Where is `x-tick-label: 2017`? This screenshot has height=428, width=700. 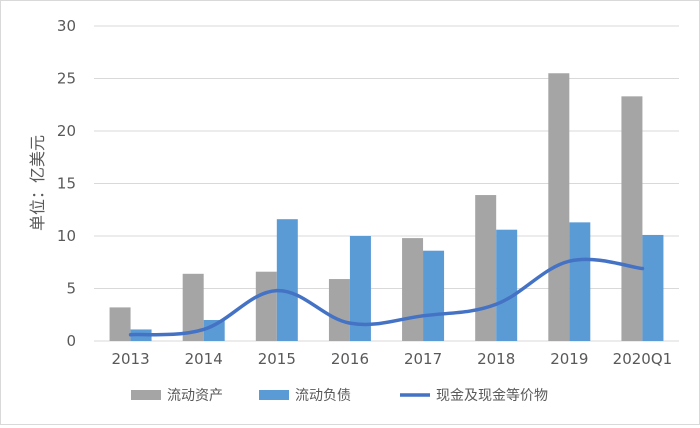 x-tick-label: 2017 is located at coordinates (423, 359).